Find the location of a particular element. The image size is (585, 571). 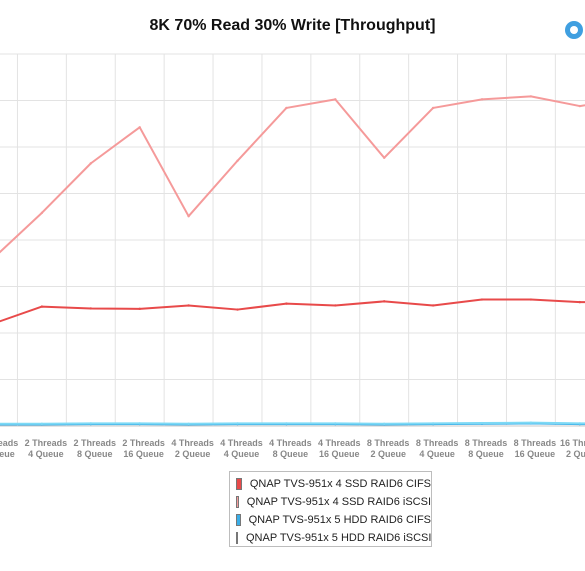

chart-title: 8K 70% Read 30% Write [Throughput] is located at coordinates (292, 25).